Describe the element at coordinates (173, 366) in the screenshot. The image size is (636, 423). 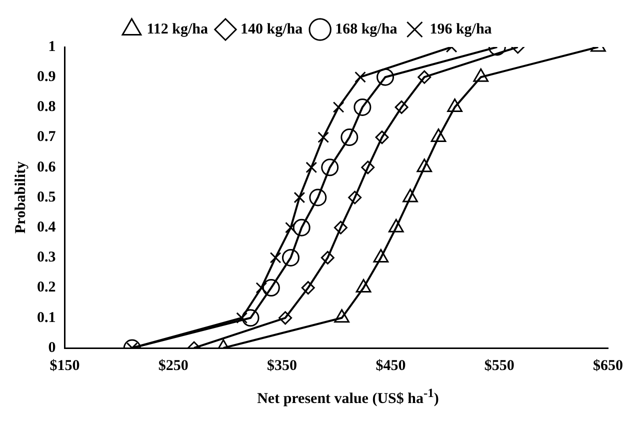
I see `x-tick-label: $250` at that location.